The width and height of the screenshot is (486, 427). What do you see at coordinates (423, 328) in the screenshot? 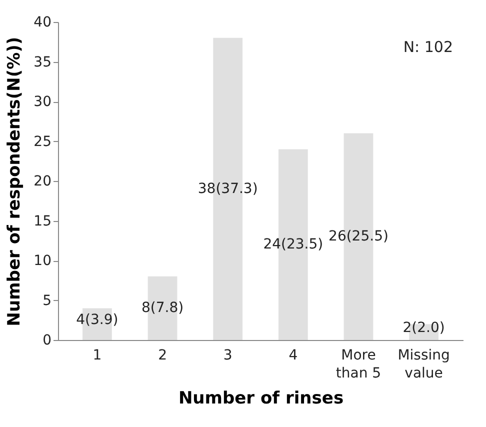
I see `data-label: 2(2.0)` at bounding box center [423, 328].